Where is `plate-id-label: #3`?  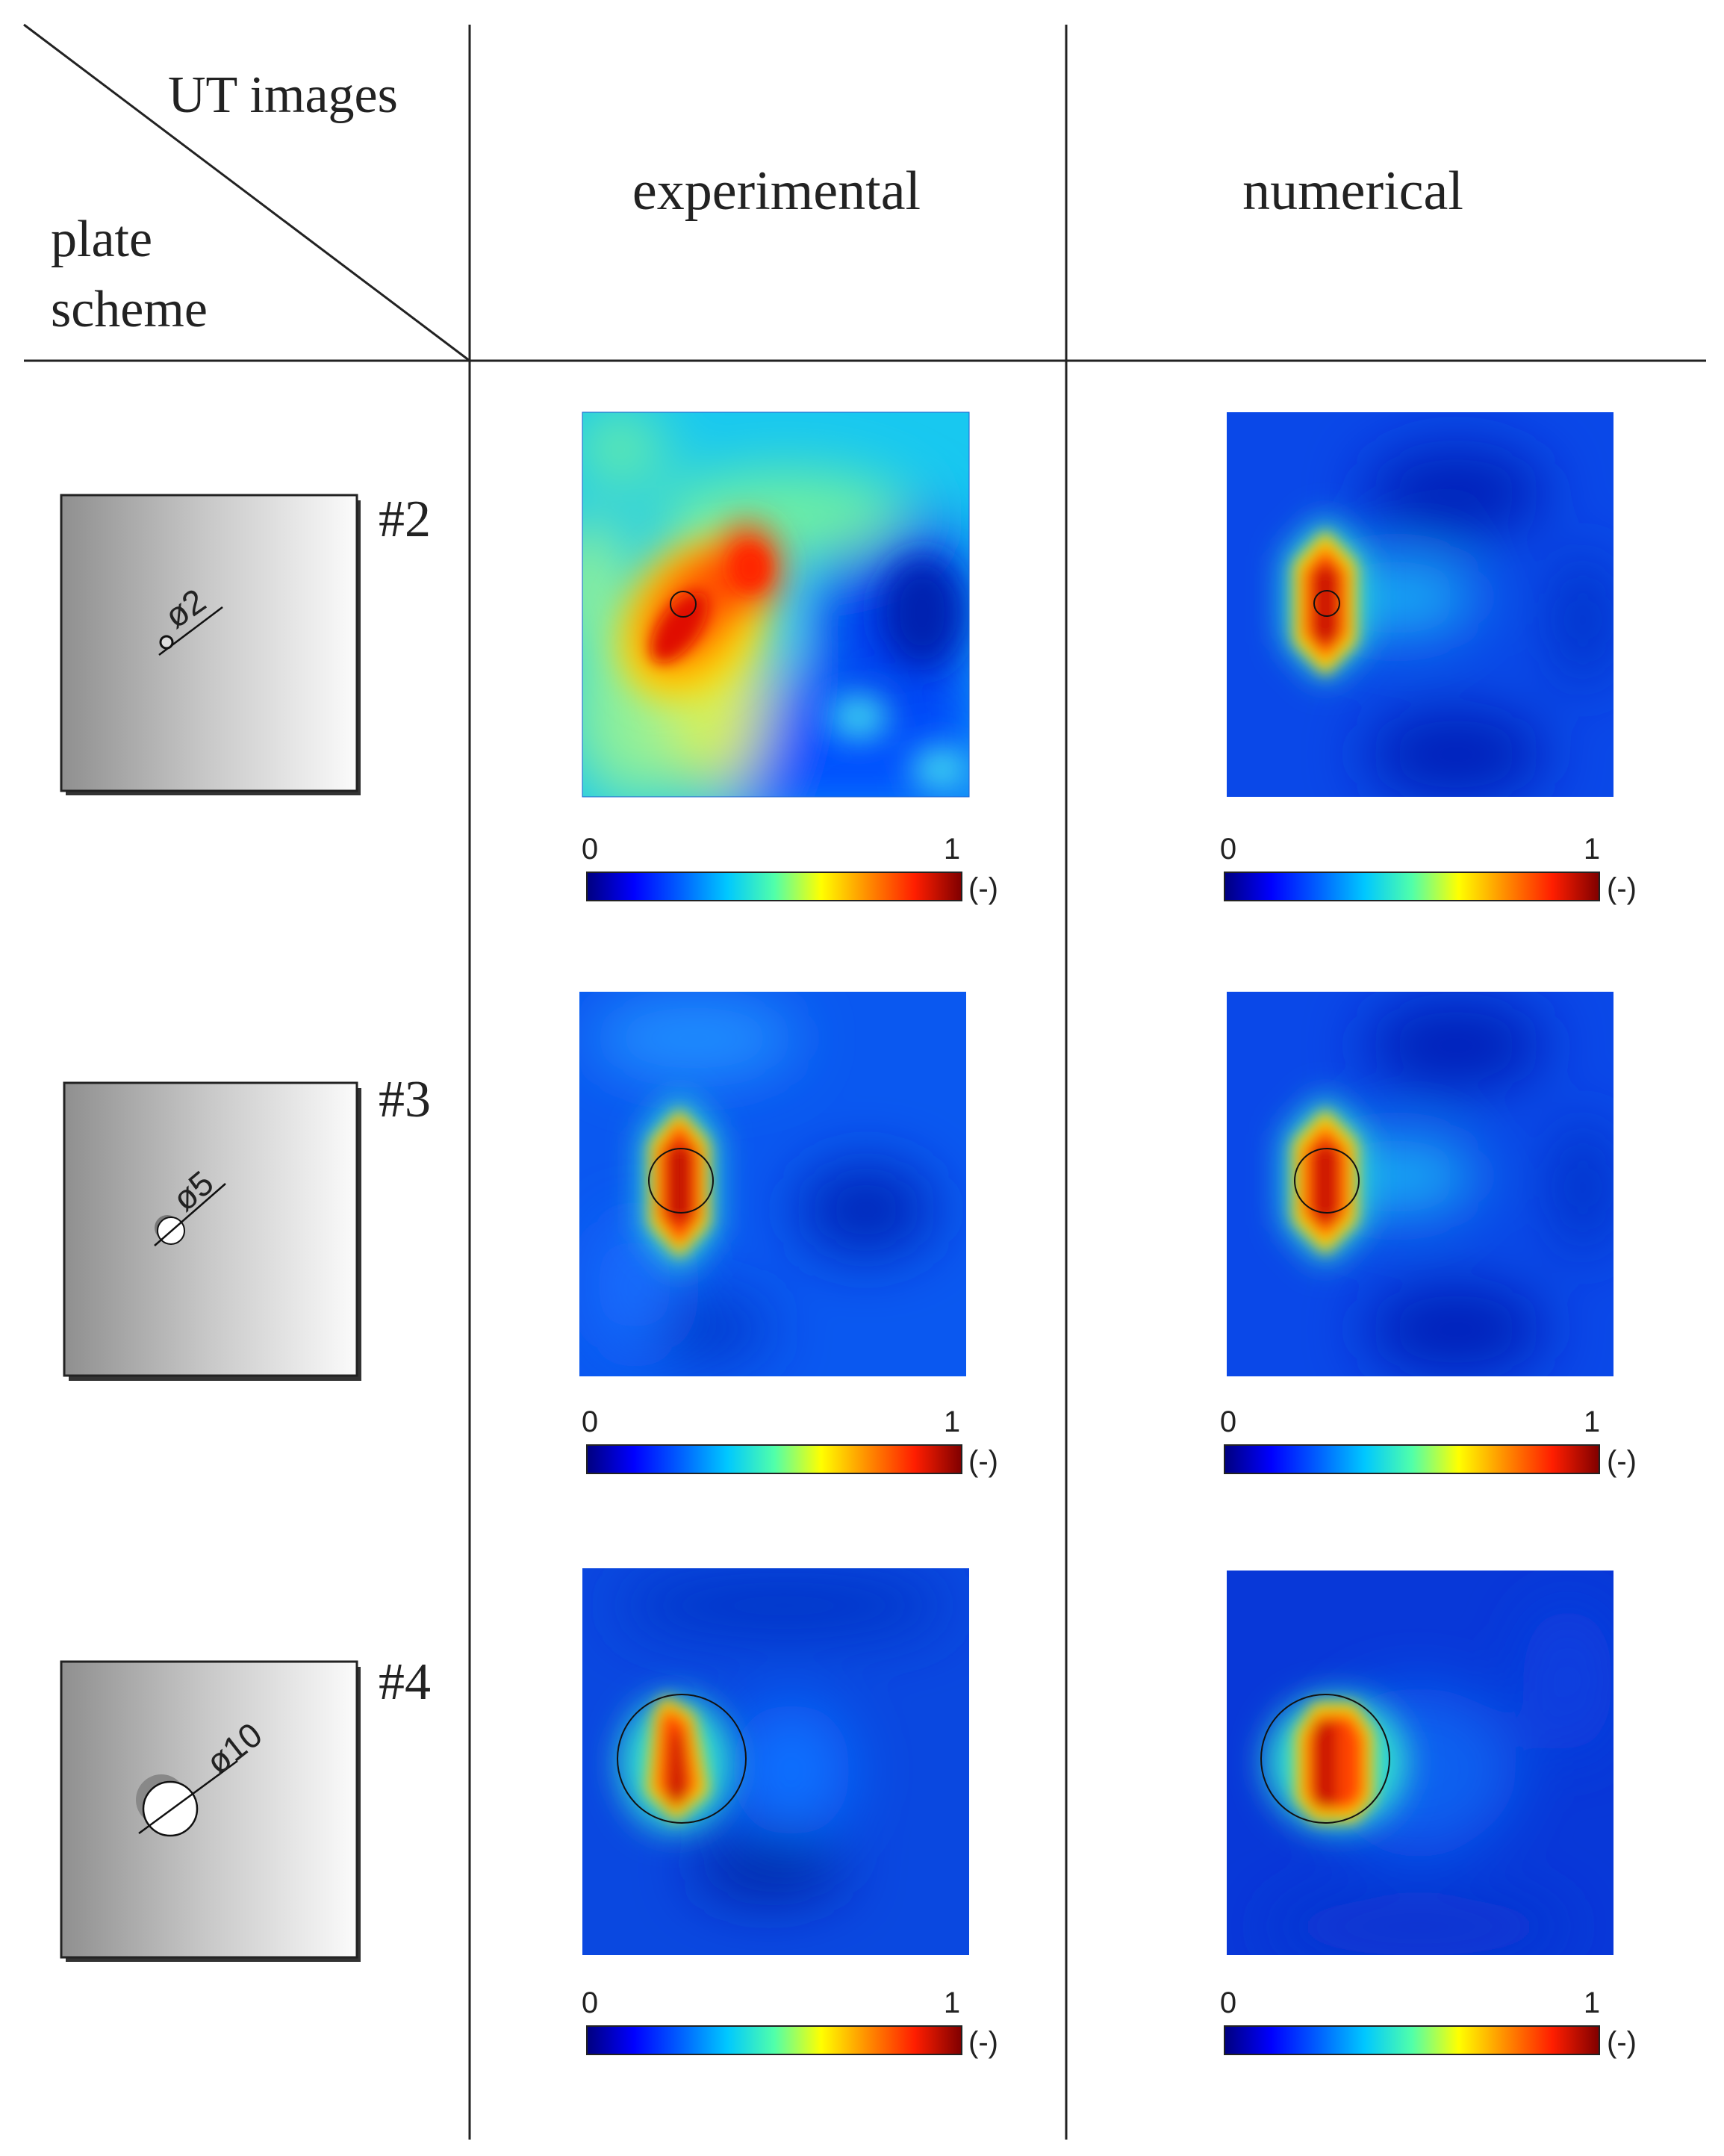
plate-id-label: #3 is located at coordinates (405, 1099).